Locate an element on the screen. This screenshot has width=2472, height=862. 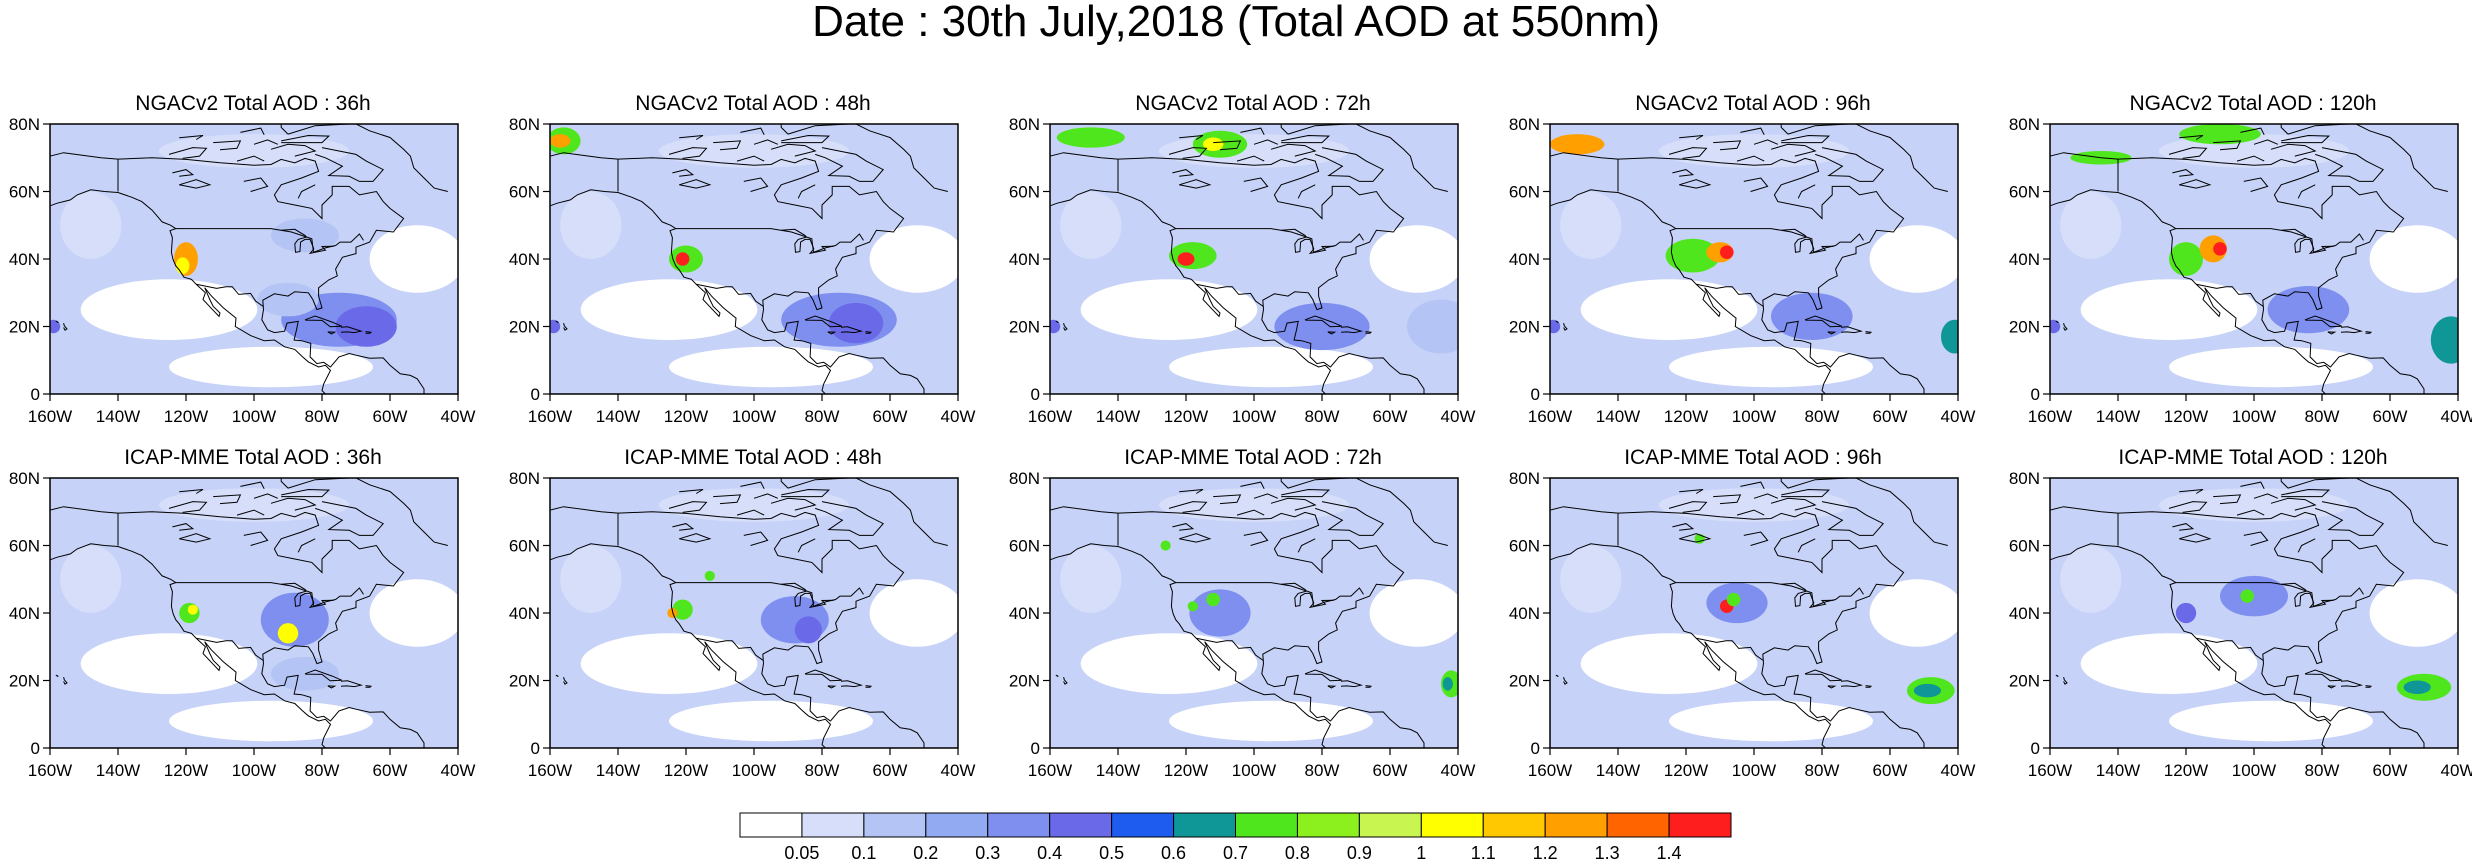
lat-tick-label: 40N is located at coordinates (24, 613).